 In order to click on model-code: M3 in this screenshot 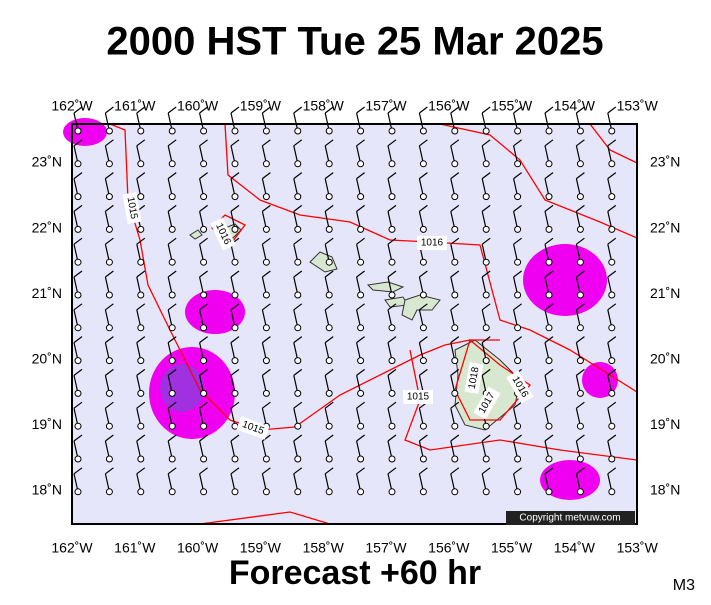, I will do `click(684, 585)`.